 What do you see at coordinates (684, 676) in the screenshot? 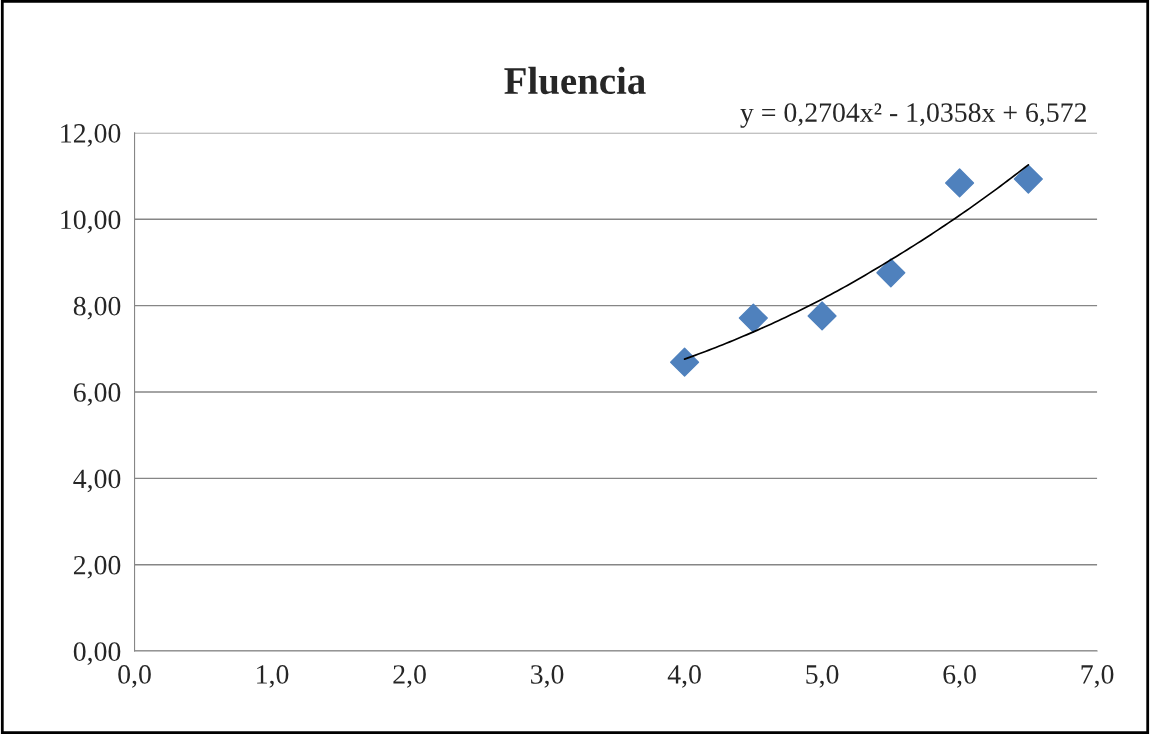
I see `x-tick-label: 4,0` at bounding box center [684, 676].